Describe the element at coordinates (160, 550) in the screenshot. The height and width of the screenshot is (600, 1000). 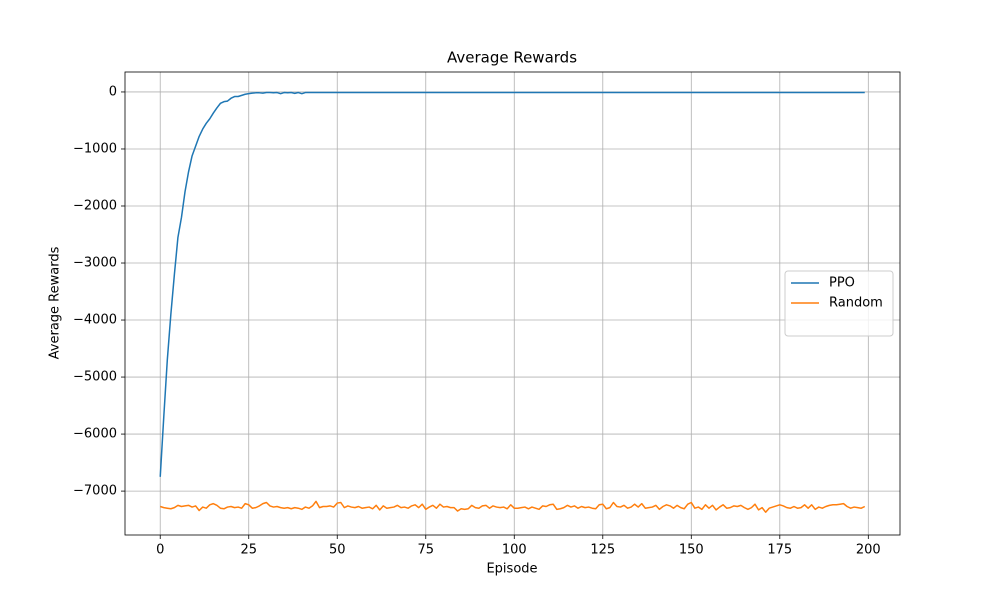
I see `x-tick-label: 0` at that location.